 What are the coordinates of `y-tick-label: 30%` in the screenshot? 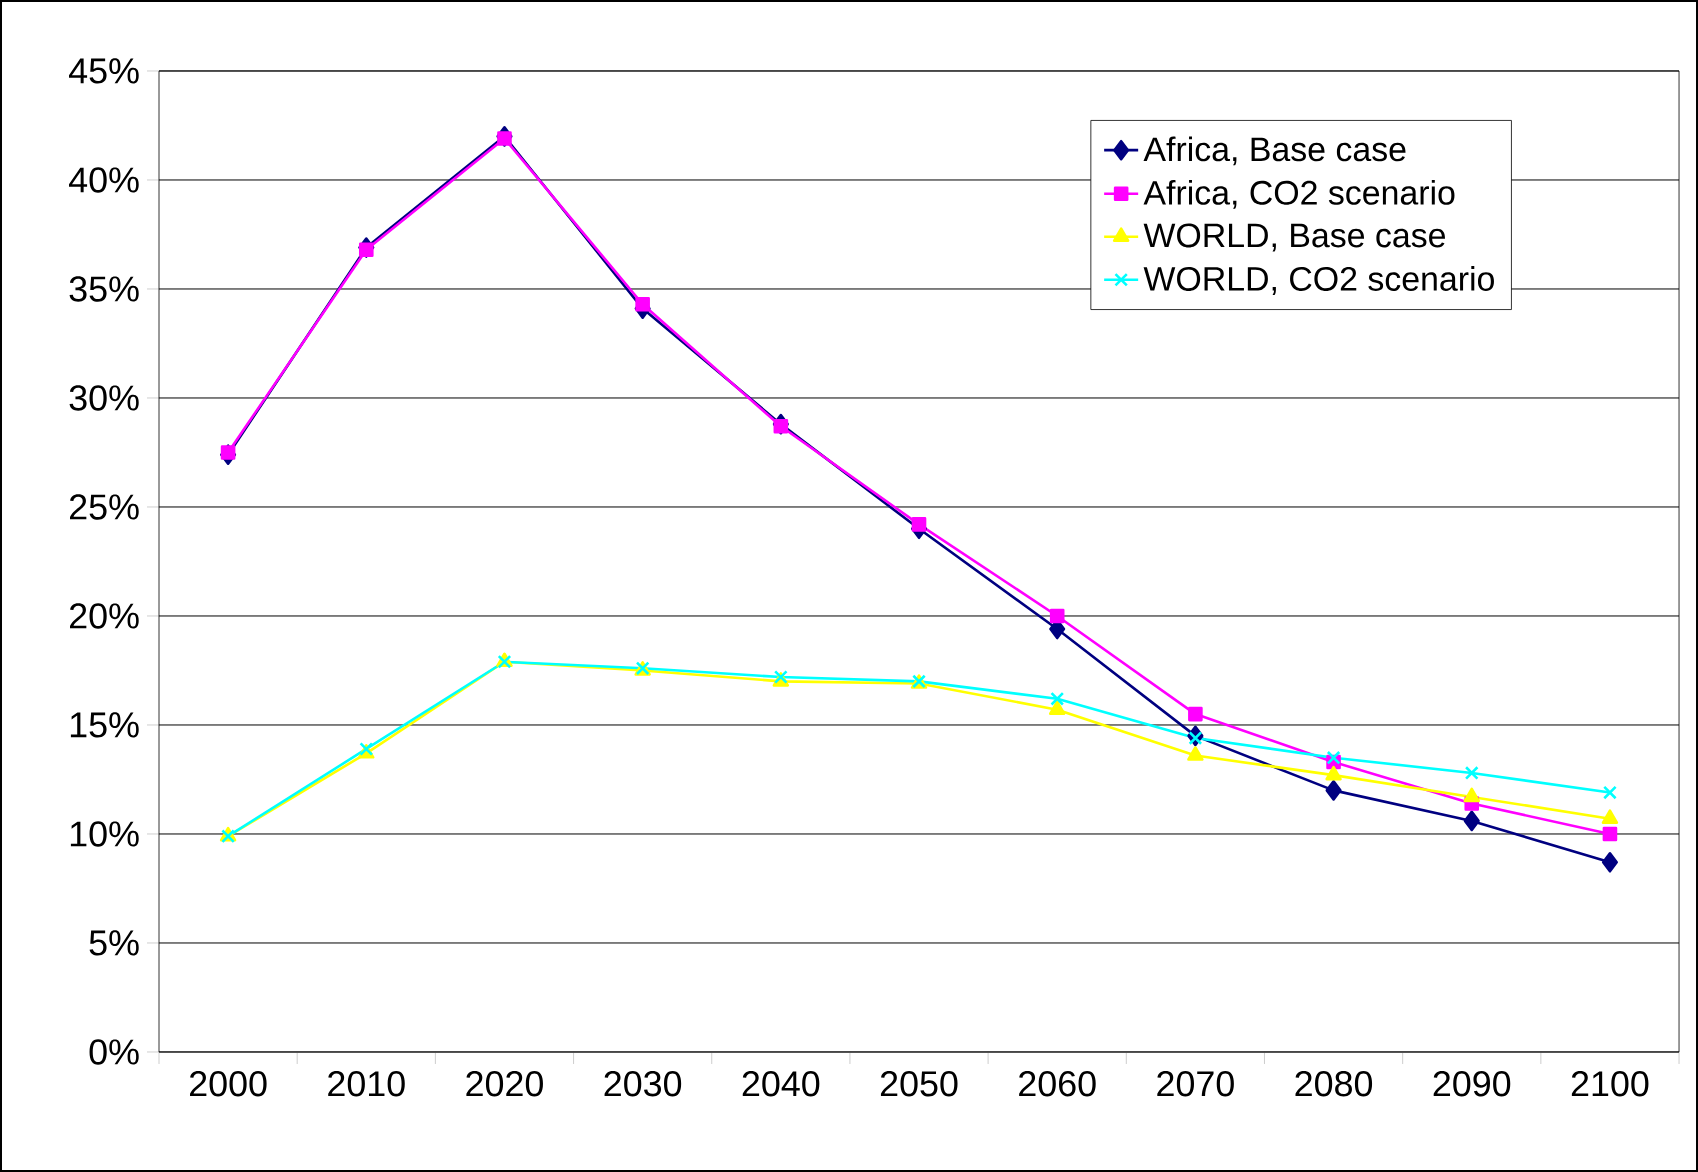 It's located at (104, 398).